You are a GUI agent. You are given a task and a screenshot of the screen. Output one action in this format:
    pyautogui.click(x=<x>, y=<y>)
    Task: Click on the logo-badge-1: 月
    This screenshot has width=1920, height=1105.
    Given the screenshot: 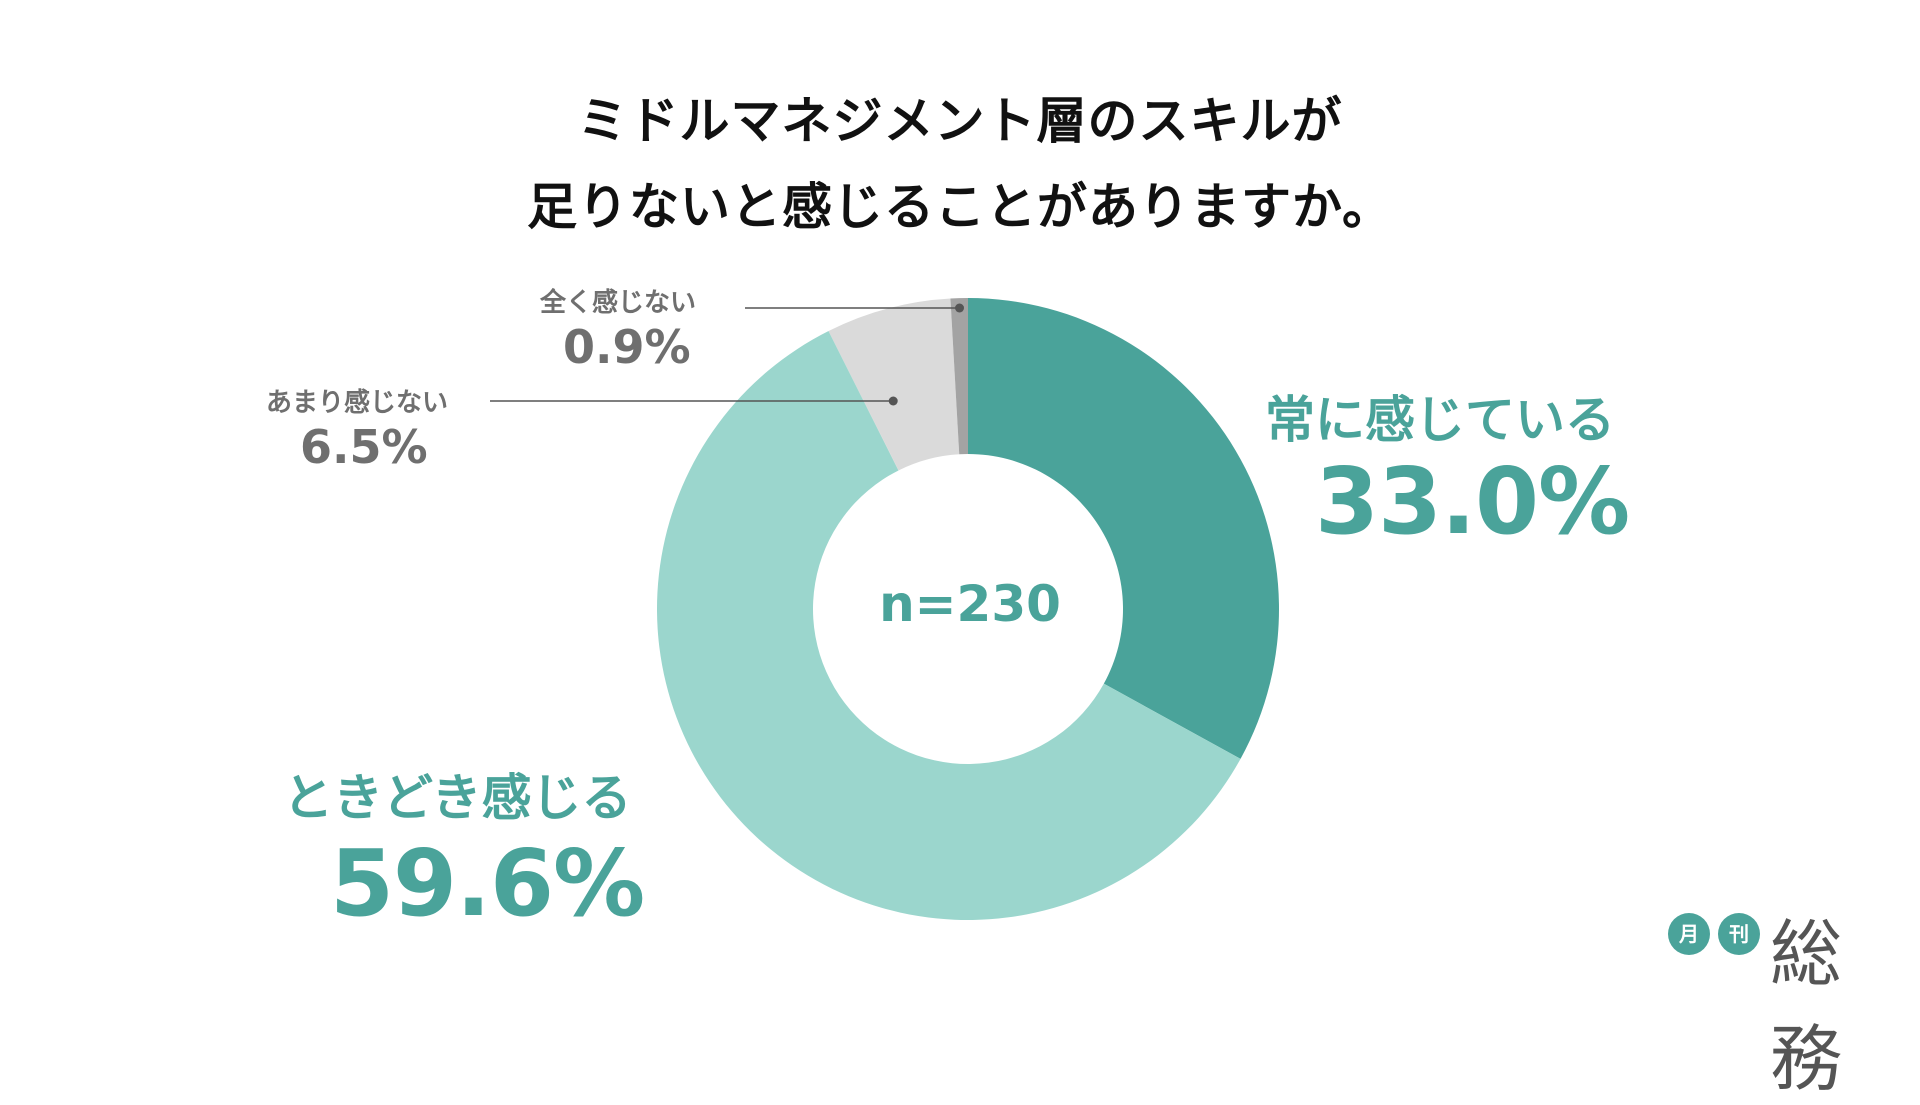 What is the action you would take?
    pyautogui.click(x=1689, y=934)
    